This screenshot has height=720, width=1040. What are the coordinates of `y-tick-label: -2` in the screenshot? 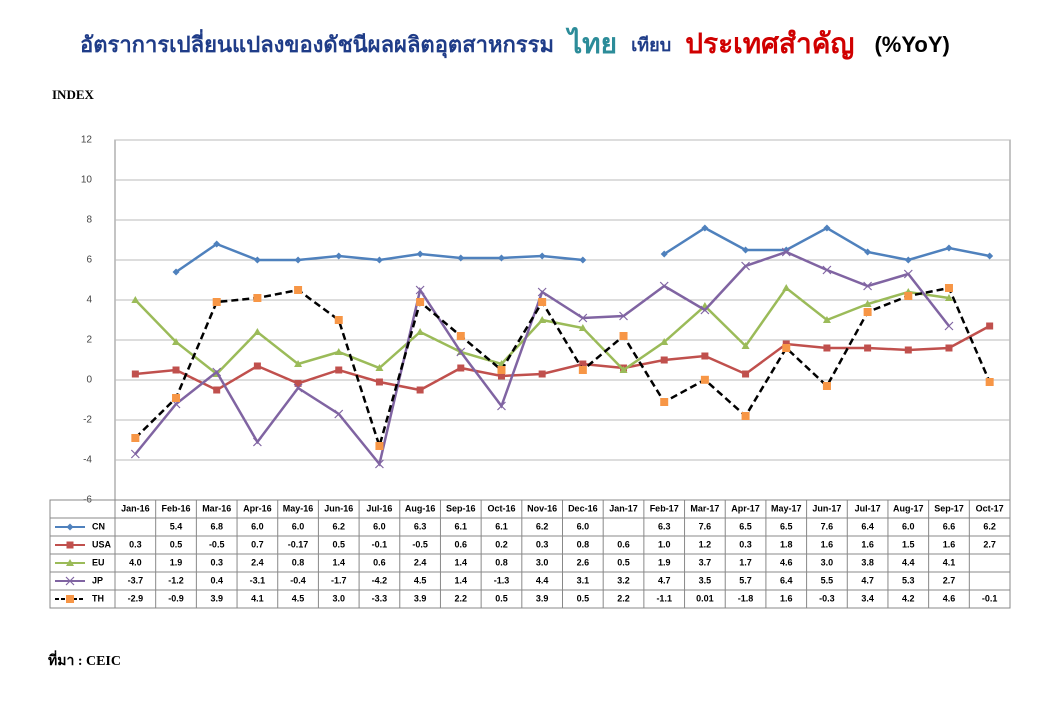 It's located at (87, 420).